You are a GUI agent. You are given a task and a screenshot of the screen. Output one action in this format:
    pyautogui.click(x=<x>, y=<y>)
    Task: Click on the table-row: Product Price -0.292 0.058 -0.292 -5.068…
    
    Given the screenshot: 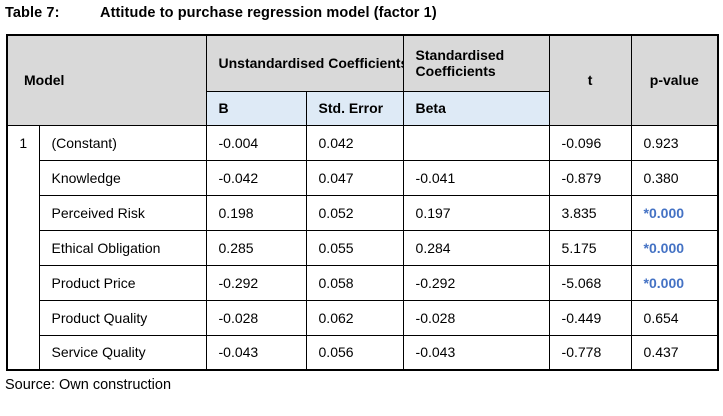 What is the action you would take?
    pyautogui.click(x=363, y=282)
    